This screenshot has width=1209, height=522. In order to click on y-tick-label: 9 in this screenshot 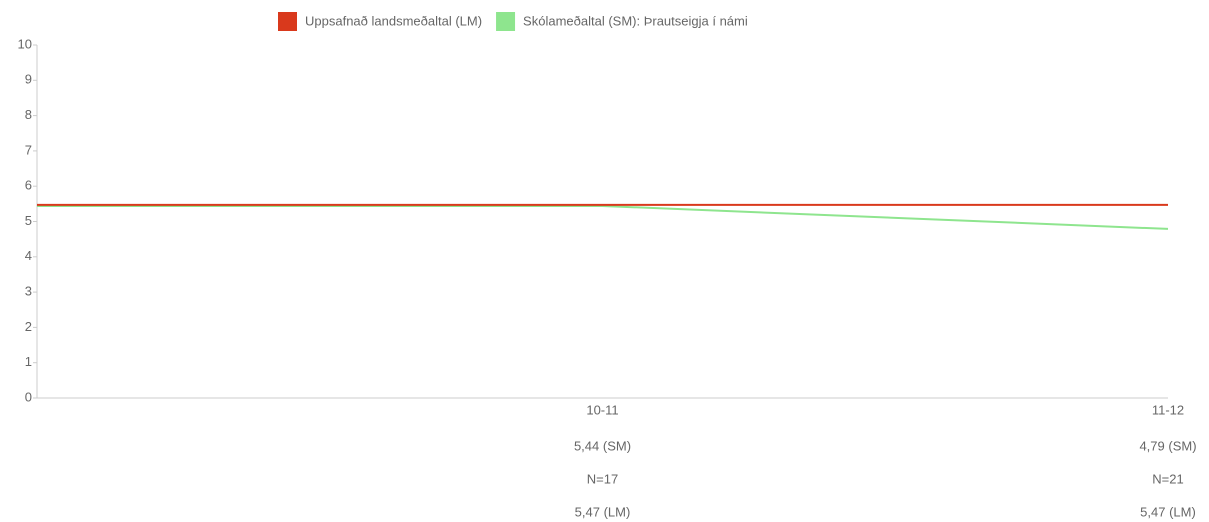, I will do `click(28, 79)`.